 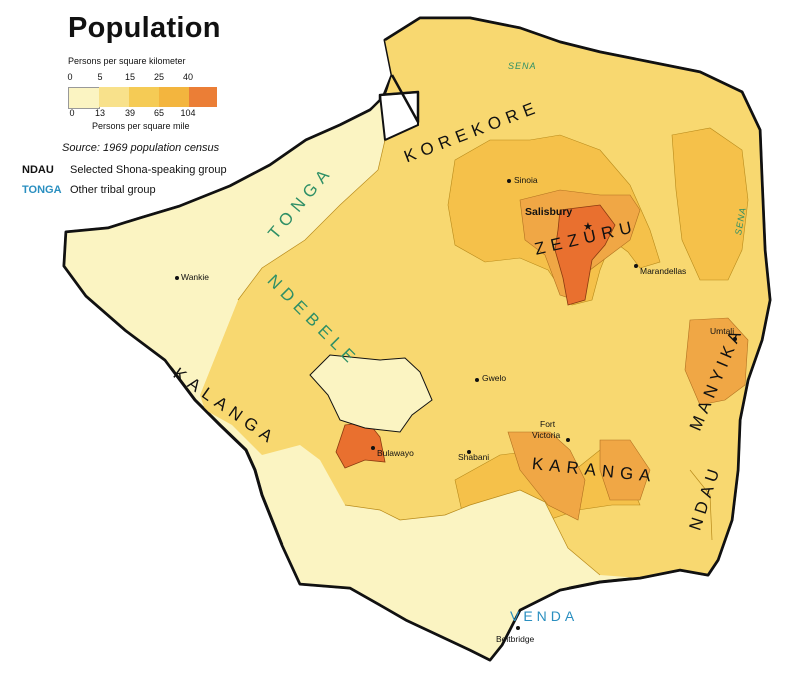 I want to click on density-zone-40plus-salisbury, so click(x=585, y=255).